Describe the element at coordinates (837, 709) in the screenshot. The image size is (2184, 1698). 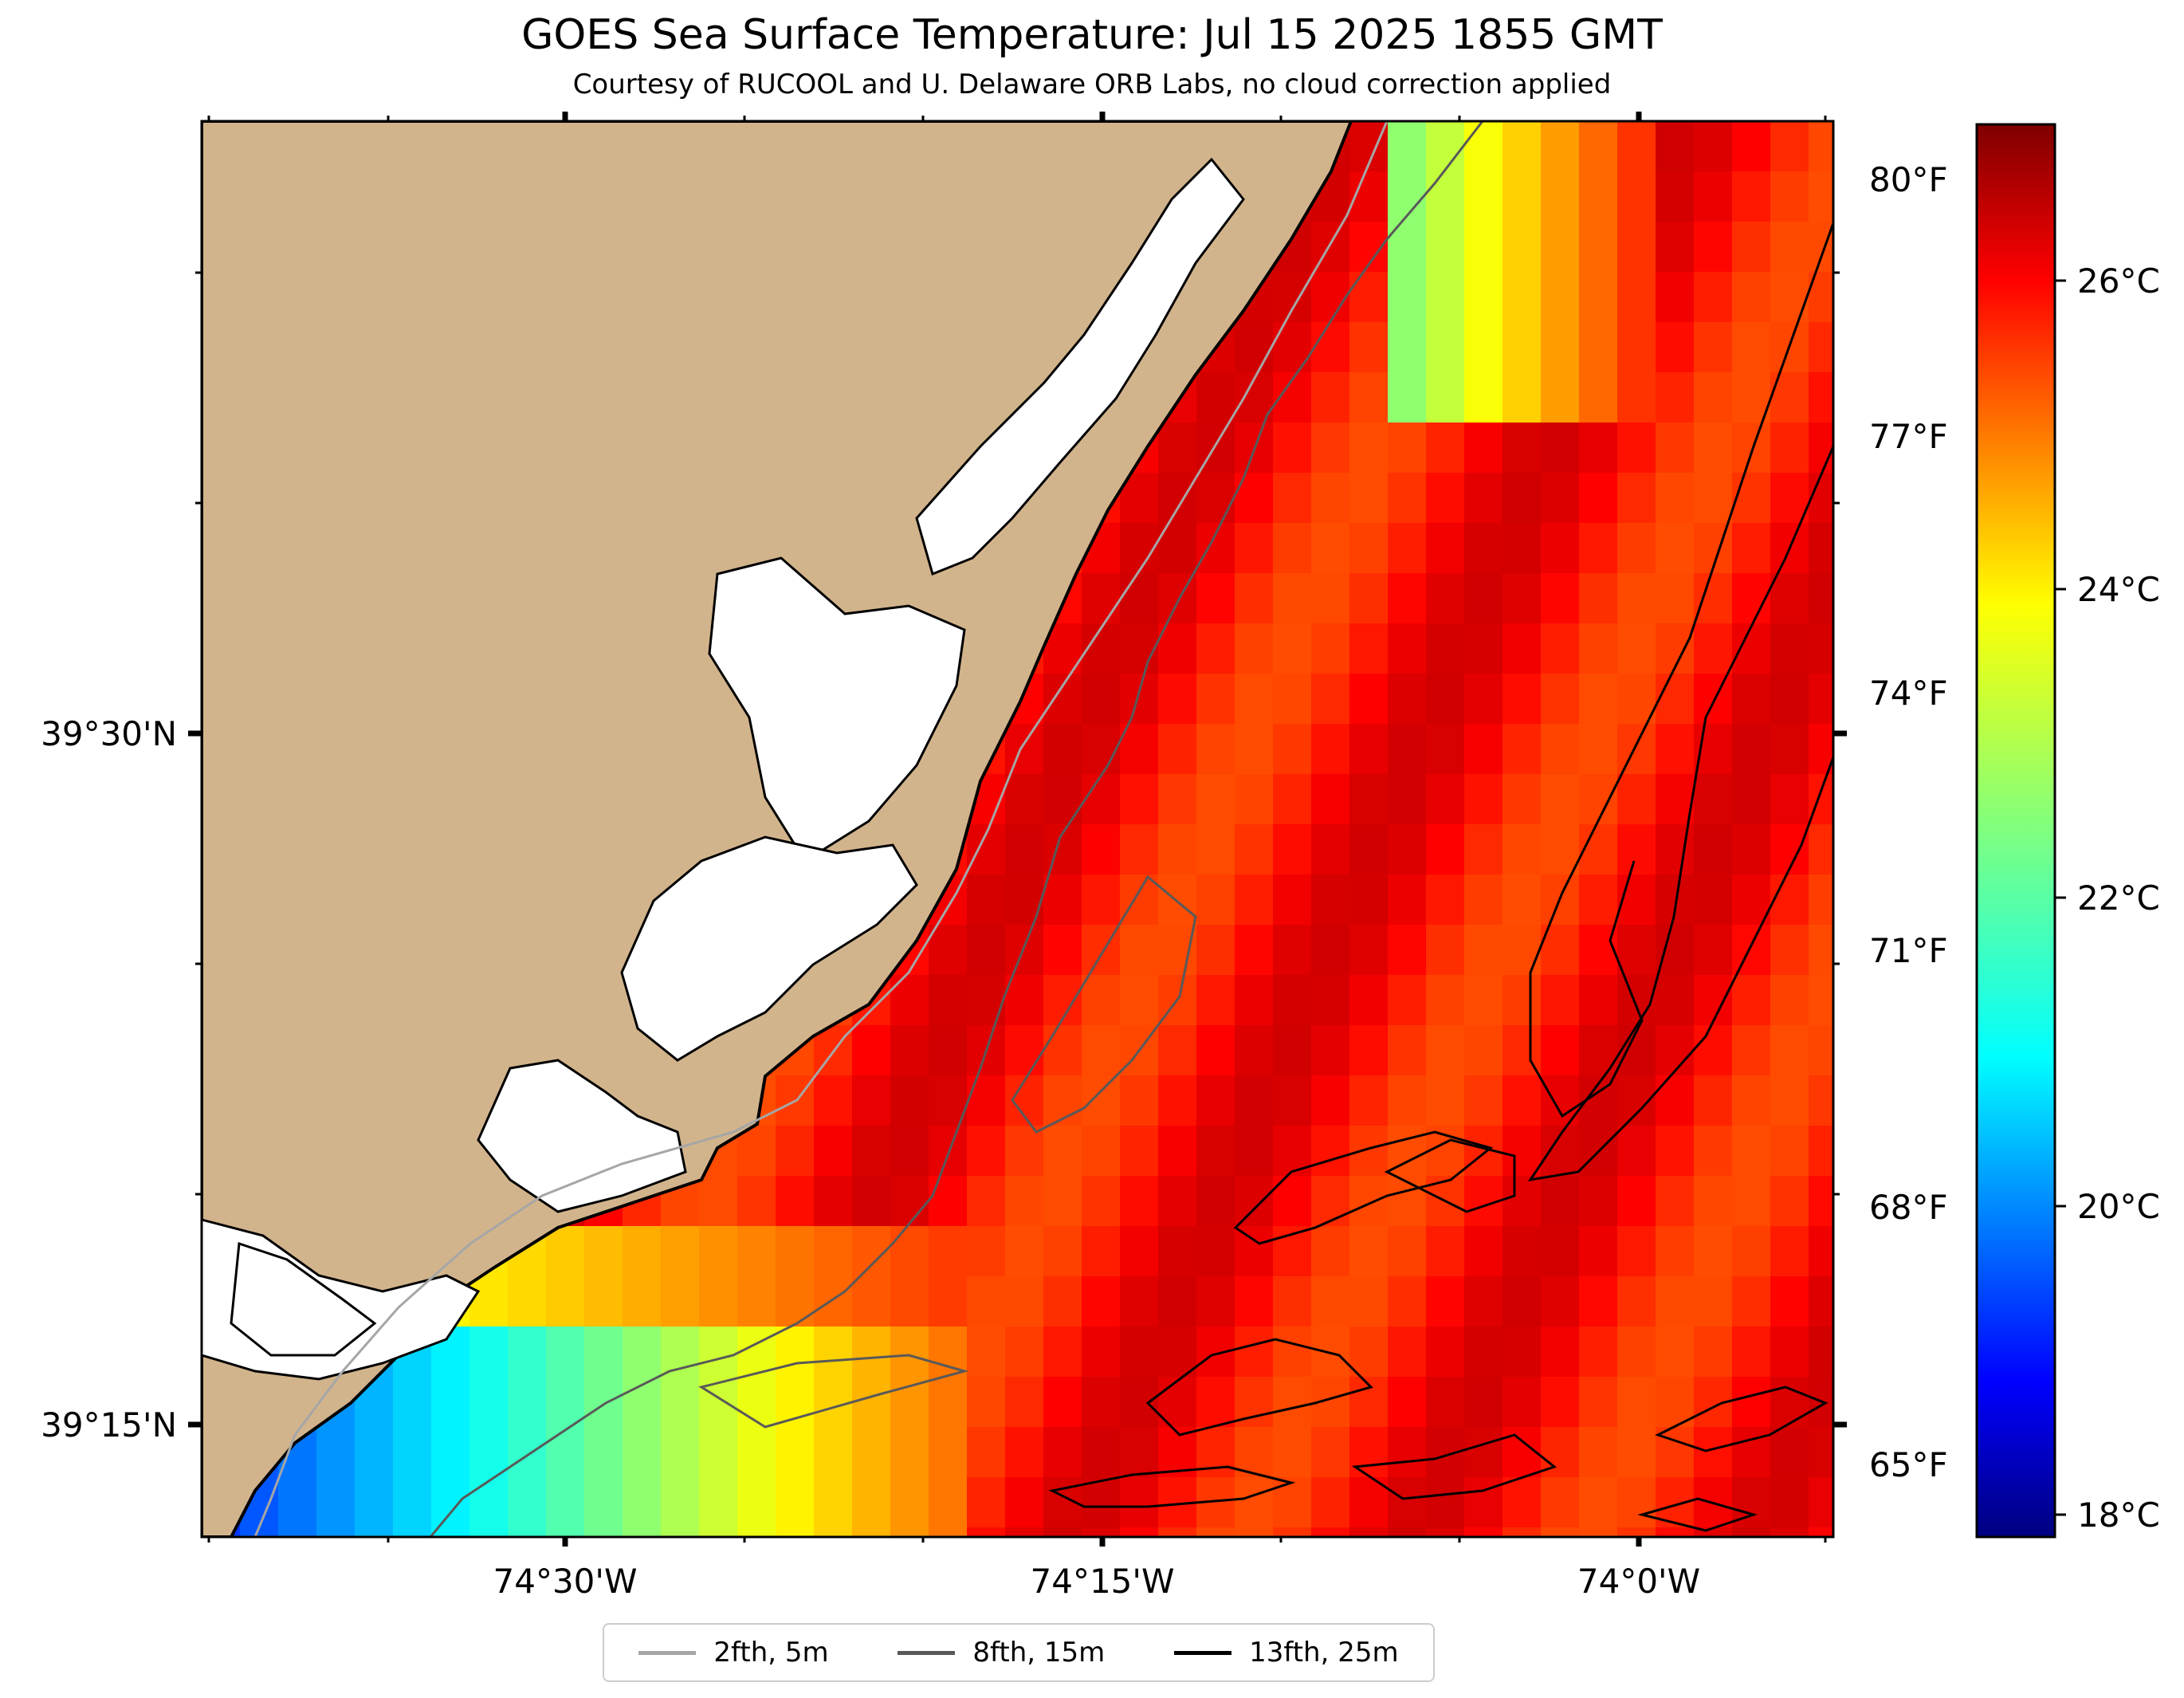
I see `bay` at that location.